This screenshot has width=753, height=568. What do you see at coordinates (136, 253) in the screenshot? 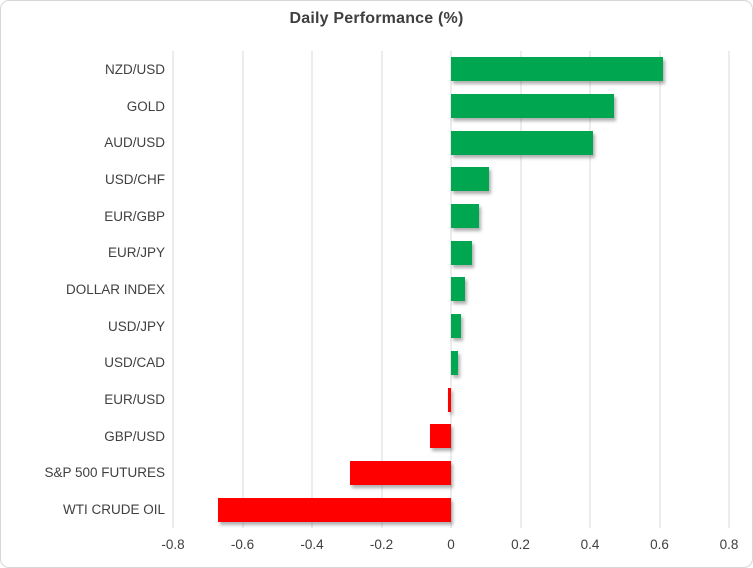
I see `category-label: EUR/JPY` at bounding box center [136, 253].